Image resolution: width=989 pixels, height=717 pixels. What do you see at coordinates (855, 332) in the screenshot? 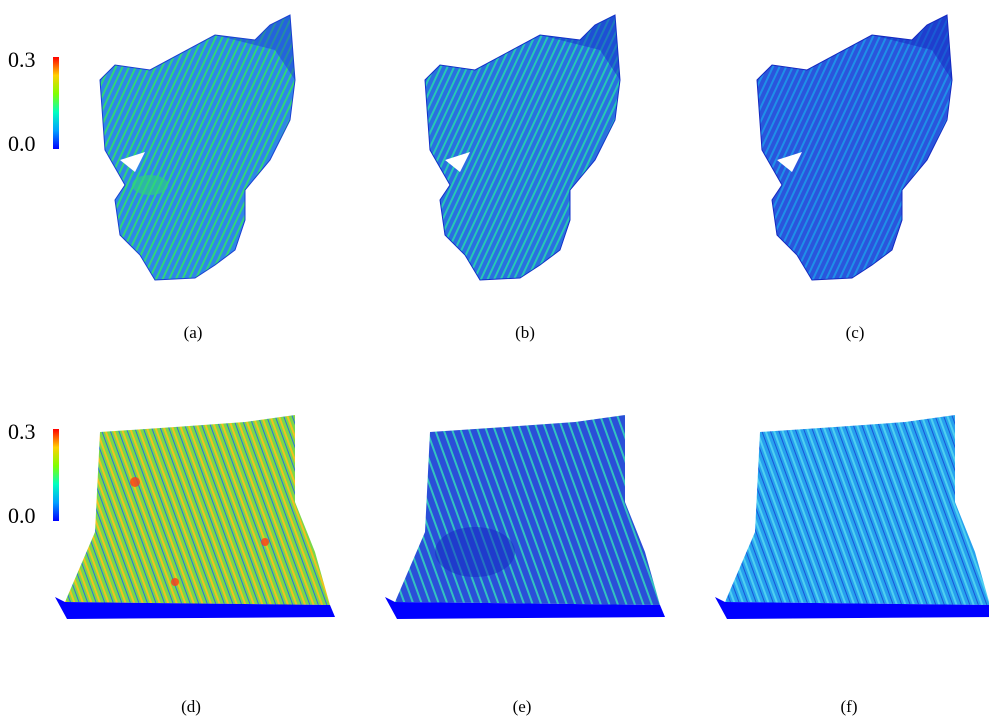
I see `caption-c: (c)` at bounding box center [855, 332].